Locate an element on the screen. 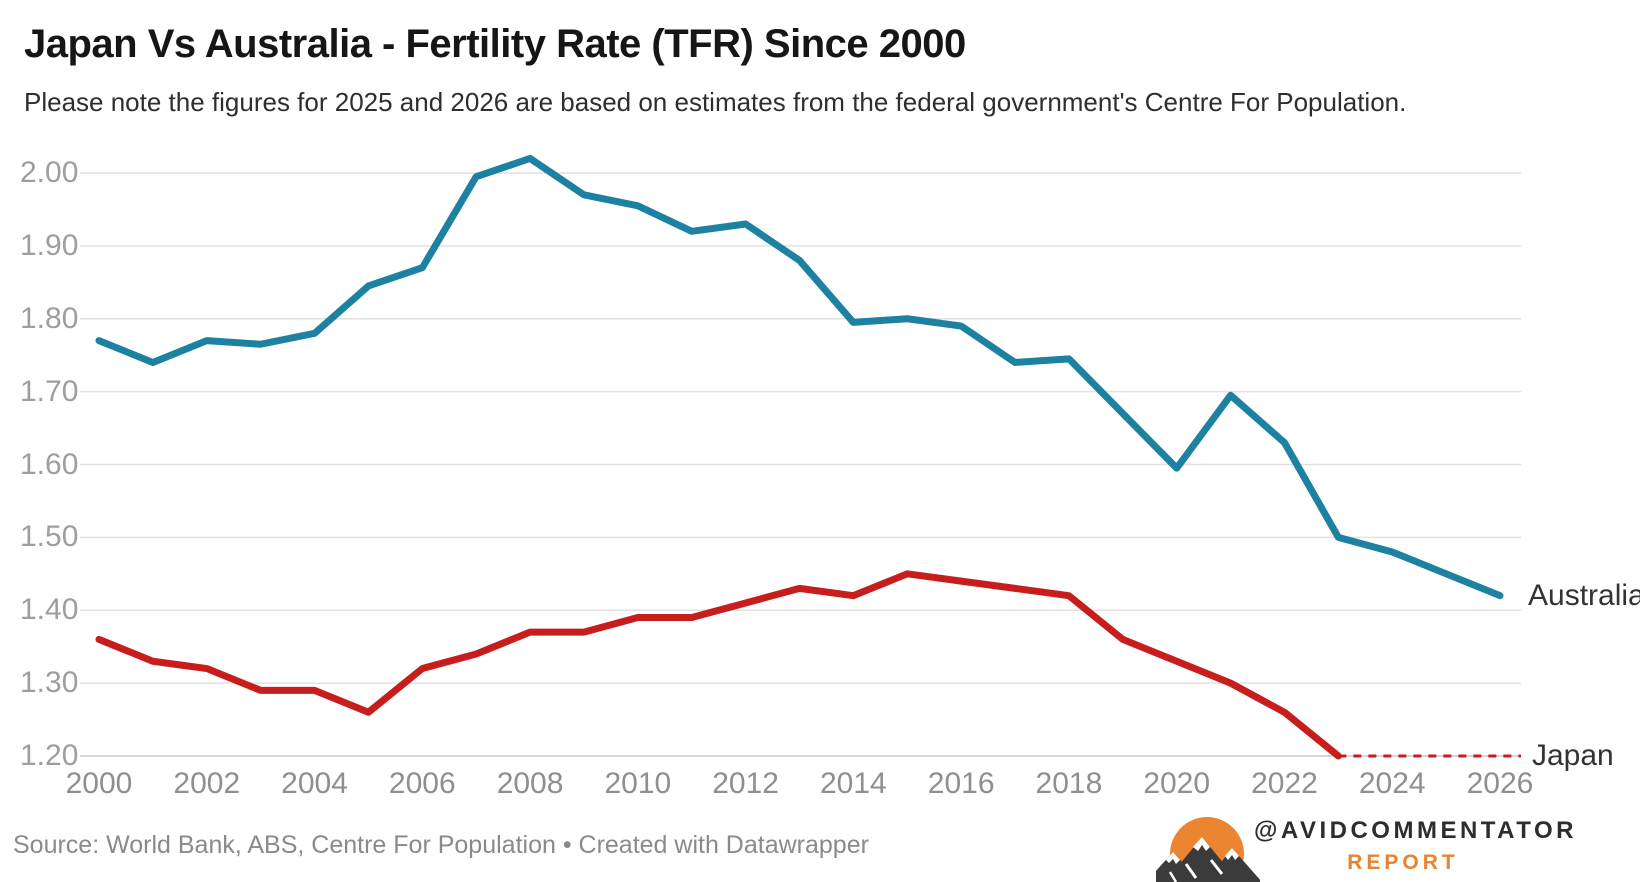 The image size is (1640, 882). y-tick-label: 1.20 is located at coordinates (49, 755).